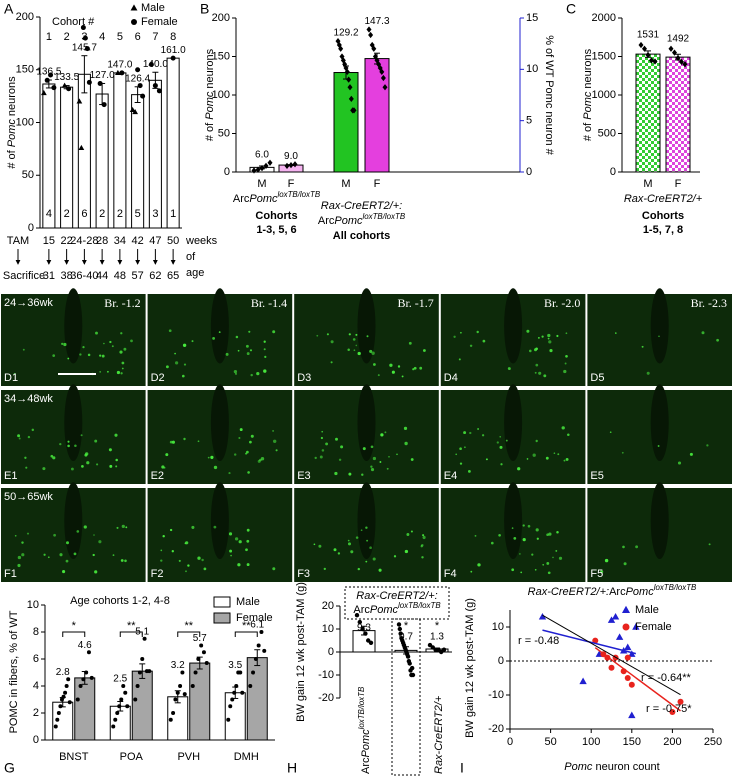 This screenshot has width=733, height=782. What do you see at coordinates (345, 33) in the screenshot?
I see `value-label: 129.2` at bounding box center [345, 33].